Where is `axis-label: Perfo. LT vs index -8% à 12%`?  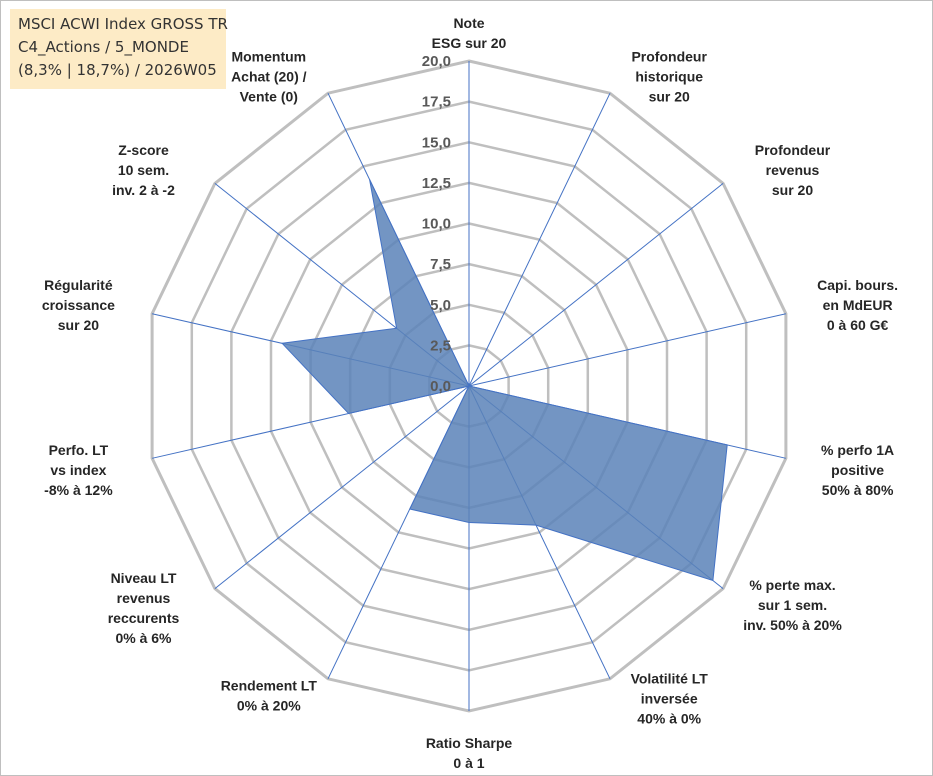
axis-label: Perfo. LT vs index -8% à 12% is located at coordinates (78, 470).